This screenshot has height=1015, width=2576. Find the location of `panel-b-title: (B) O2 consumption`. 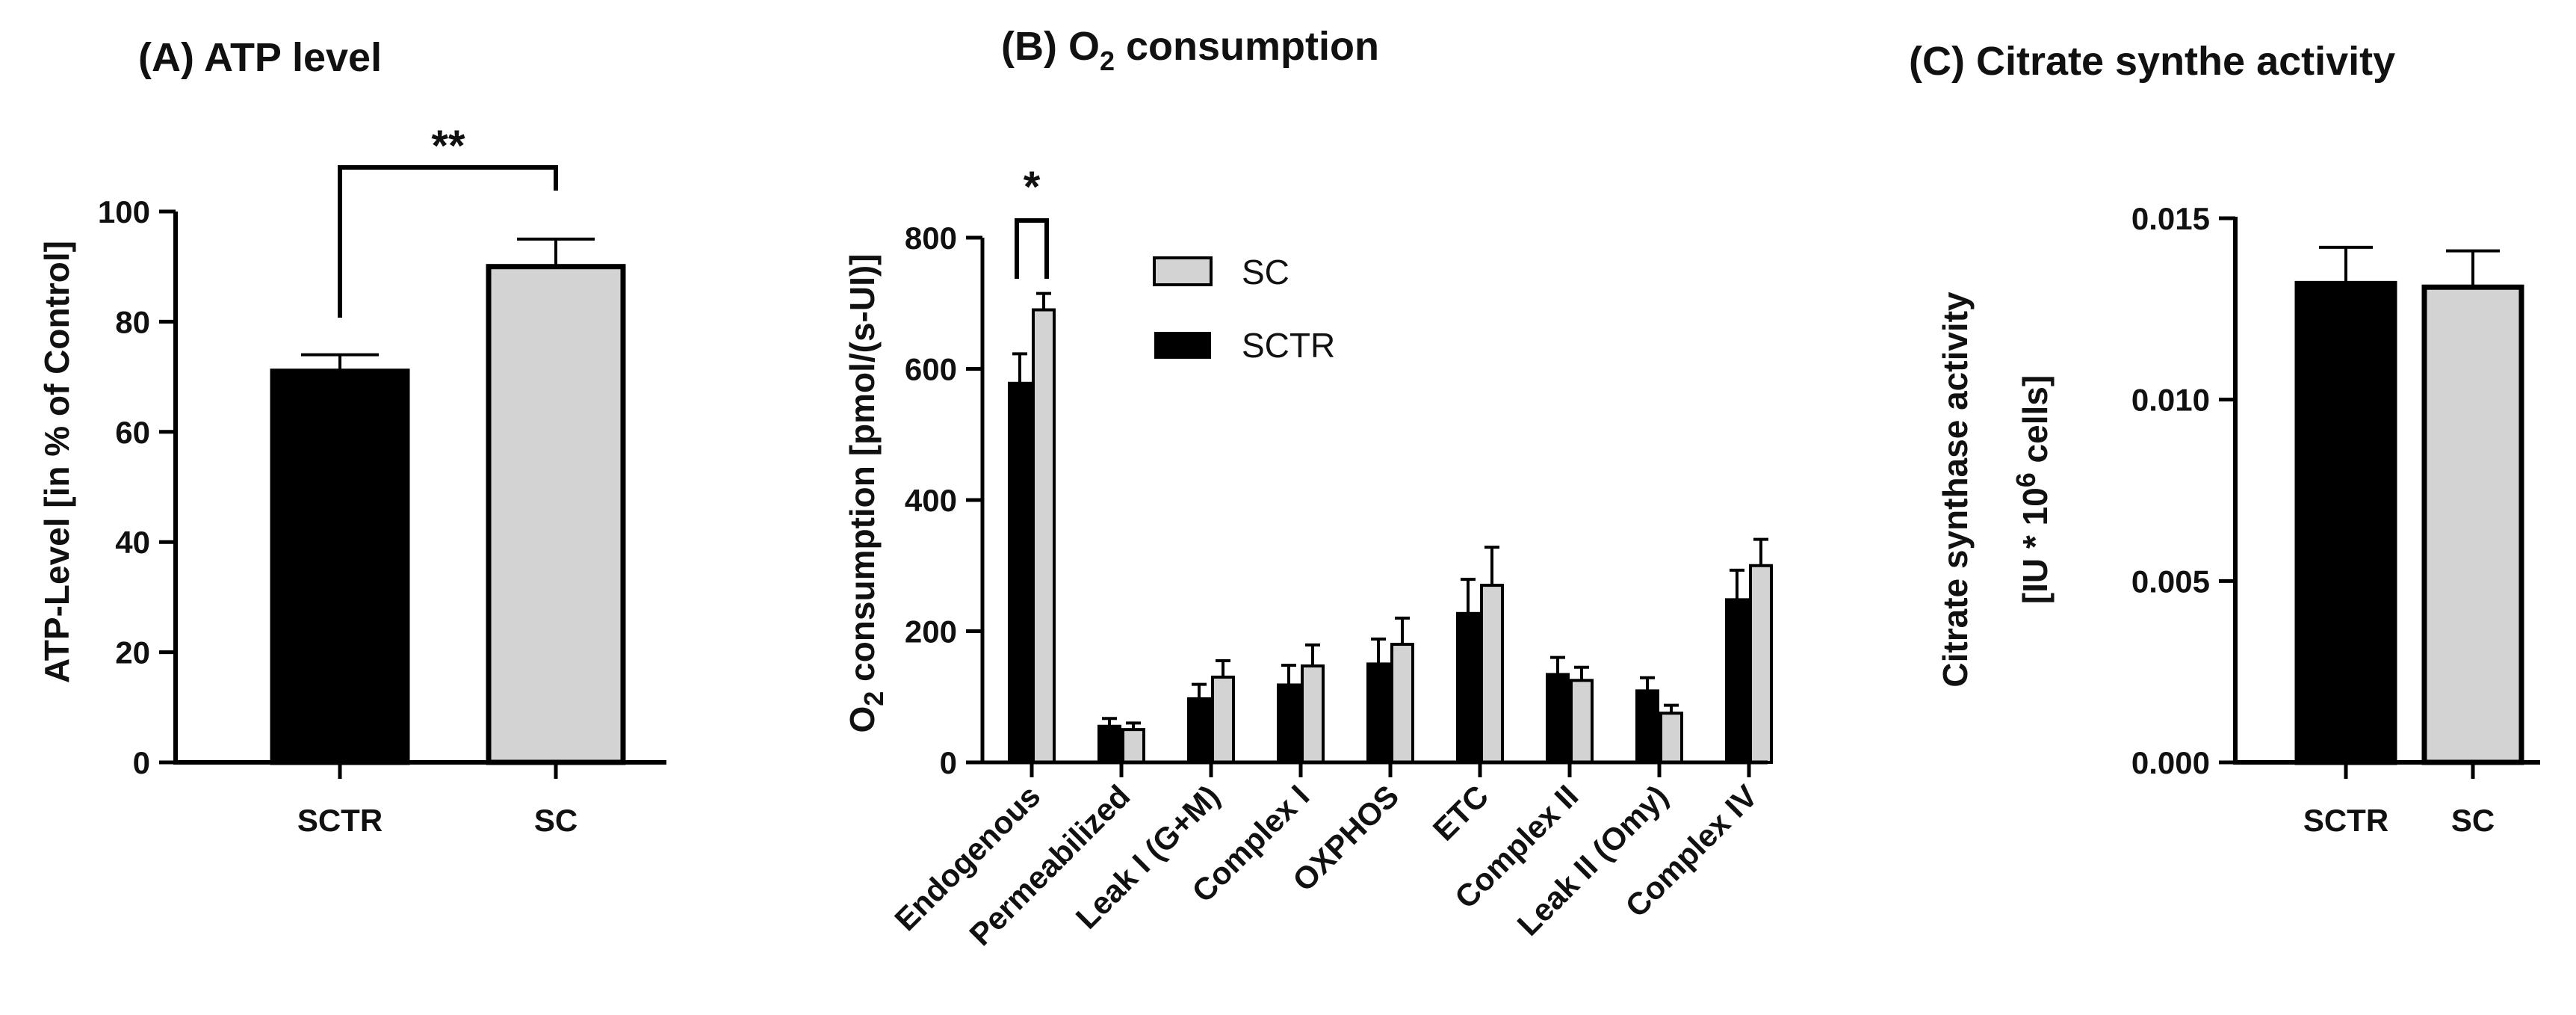

panel-b-title: (B) O2 consumption is located at coordinates (1190, 50).